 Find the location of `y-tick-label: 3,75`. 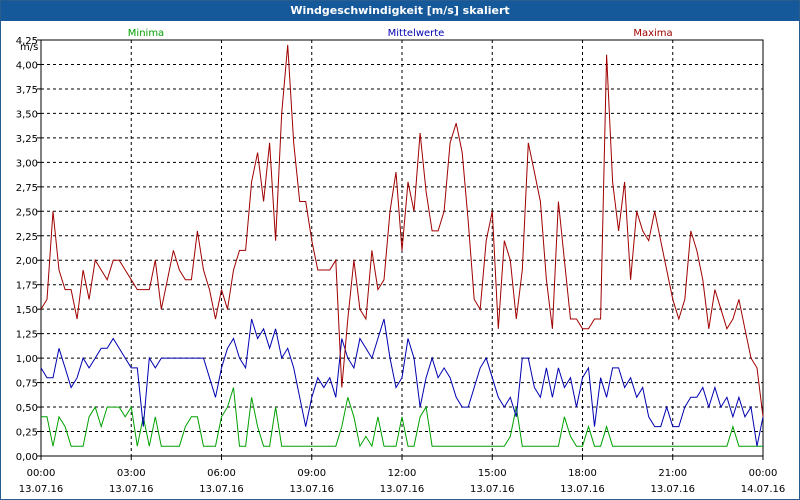

y-tick-label: 3,75 is located at coordinates (27, 90).